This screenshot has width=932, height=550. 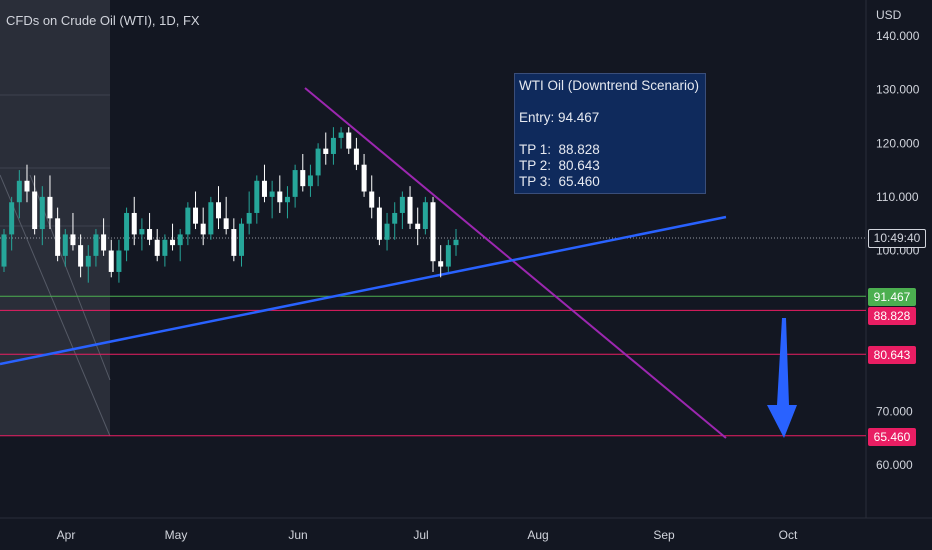 What do you see at coordinates (559, 181) in the screenshot?
I see `note-tp3: TP 3: 65.460` at bounding box center [559, 181].